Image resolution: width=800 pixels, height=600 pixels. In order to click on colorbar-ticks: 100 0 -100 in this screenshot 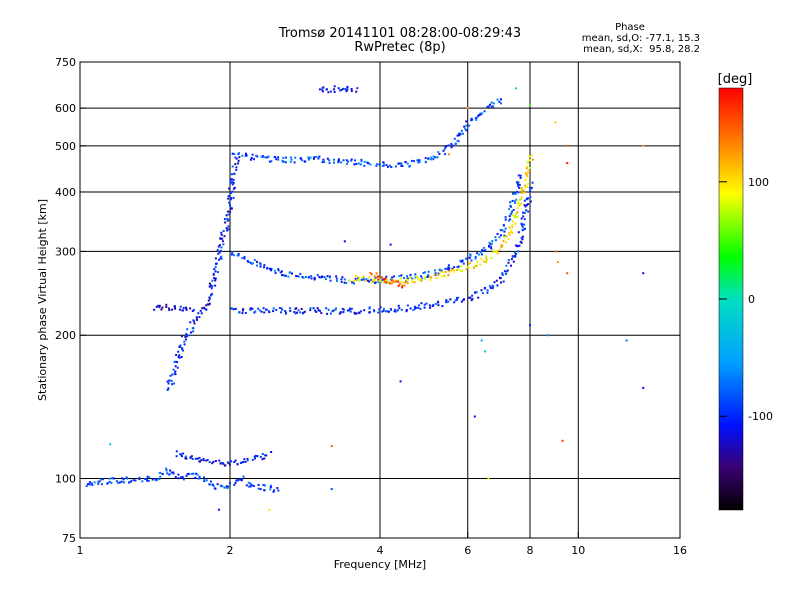, I will do `click(746, 299)`.